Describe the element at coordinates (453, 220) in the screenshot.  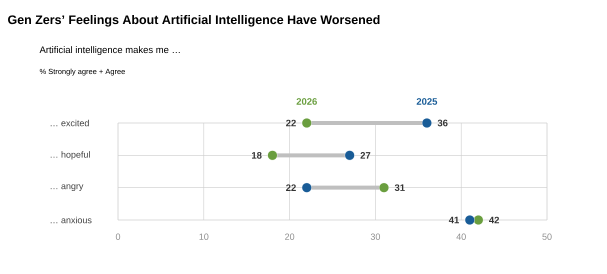
I see `data-label: 41` at that location.